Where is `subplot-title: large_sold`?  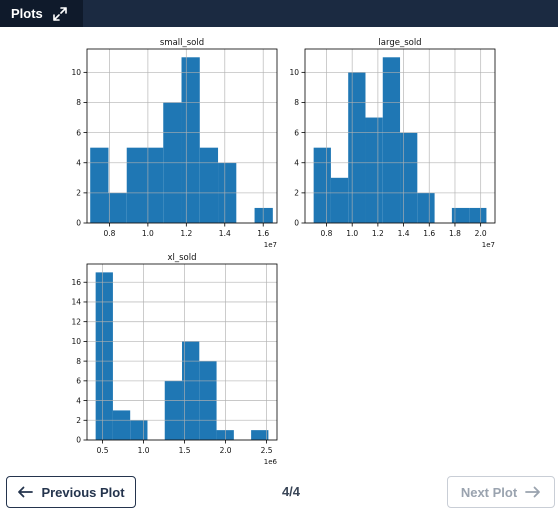
subplot-title: large_sold is located at coordinates (399, 43).